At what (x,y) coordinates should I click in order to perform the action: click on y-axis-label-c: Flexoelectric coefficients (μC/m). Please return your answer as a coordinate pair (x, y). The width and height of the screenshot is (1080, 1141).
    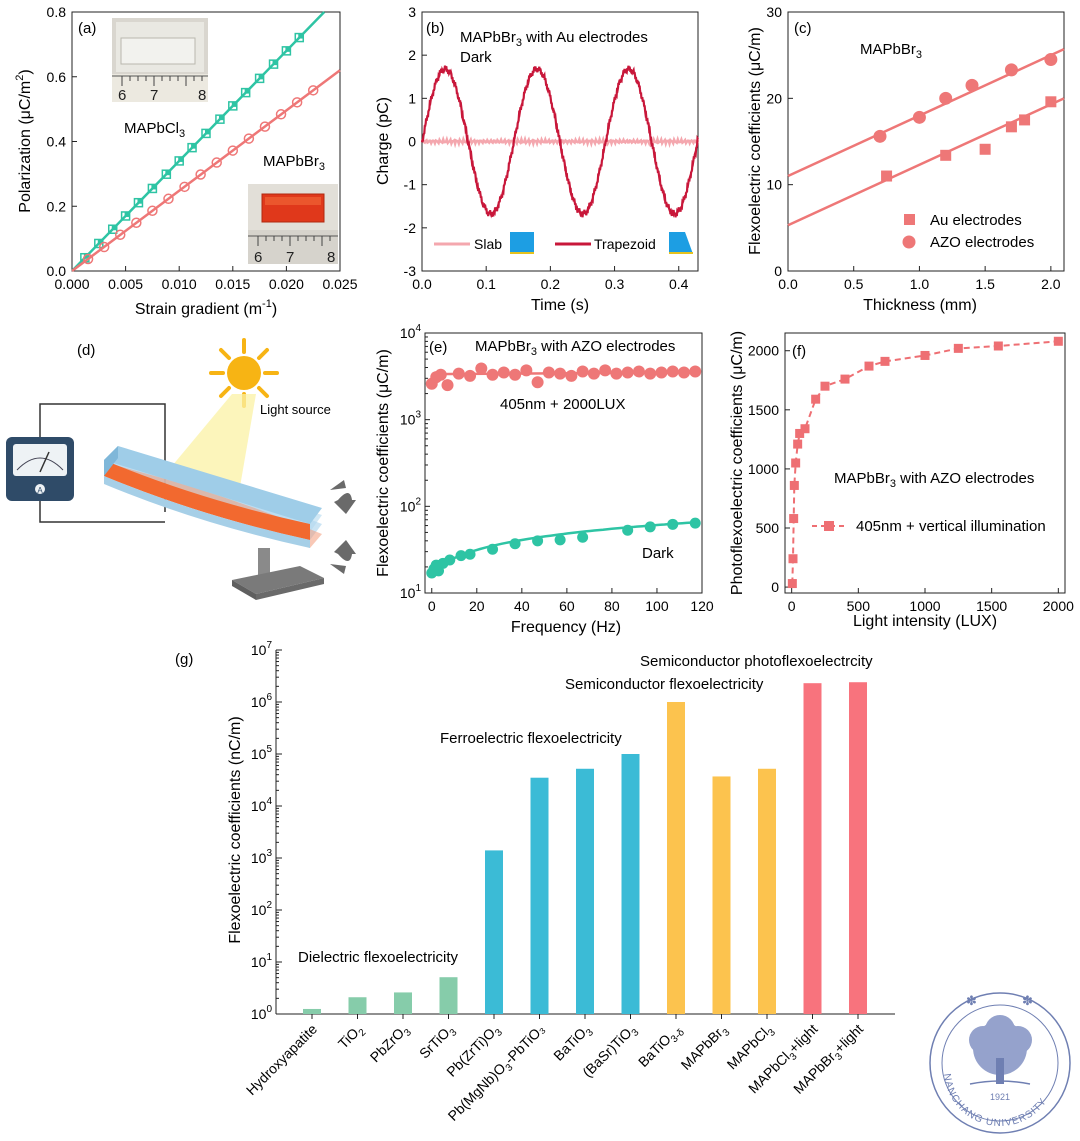
    Looking at the image, I should click on (755, 141).